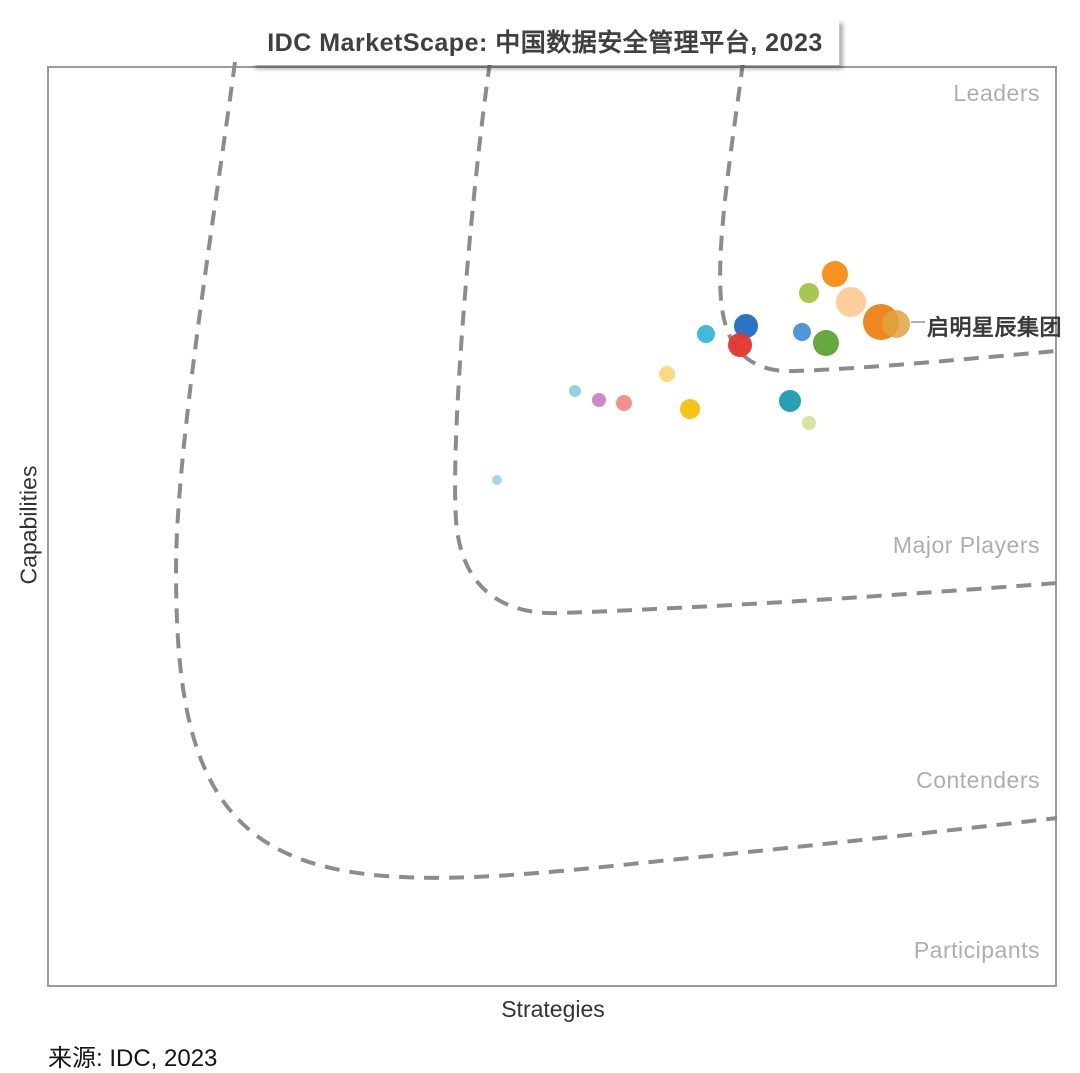  I want to click on leaders-boundary, so click(888, 217).